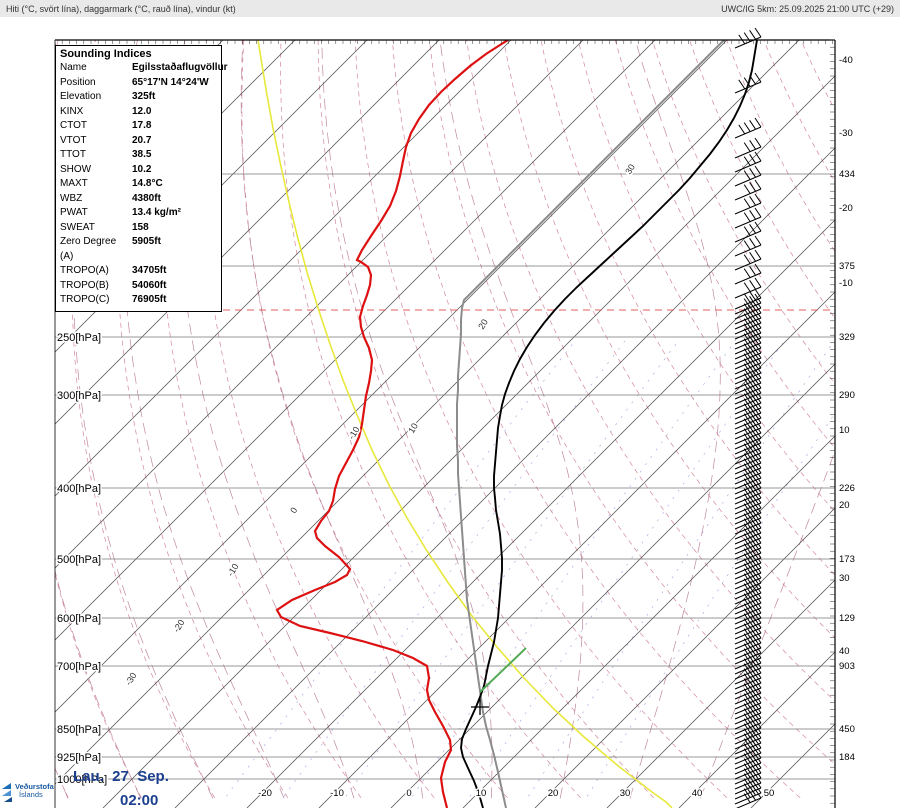 The width and height of the screenshot is (900, 809). I want to click on indices-row: Elevation 325ft, so click(139, 97).